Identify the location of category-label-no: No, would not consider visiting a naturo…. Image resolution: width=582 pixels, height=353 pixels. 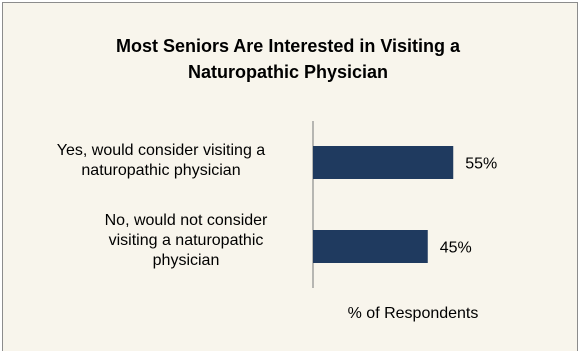
(186, 240).